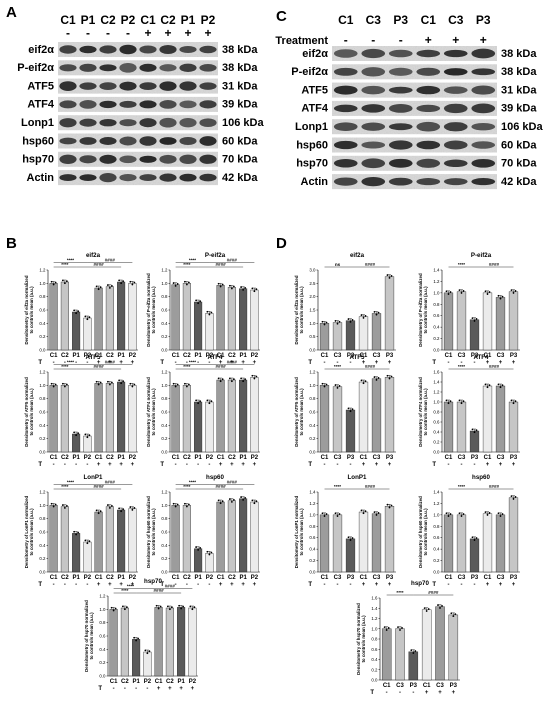 The image size is (550, 704). Describe the element at coordinates (462, 578) in the screenshot. I see `x-category-label: C3` at that location.